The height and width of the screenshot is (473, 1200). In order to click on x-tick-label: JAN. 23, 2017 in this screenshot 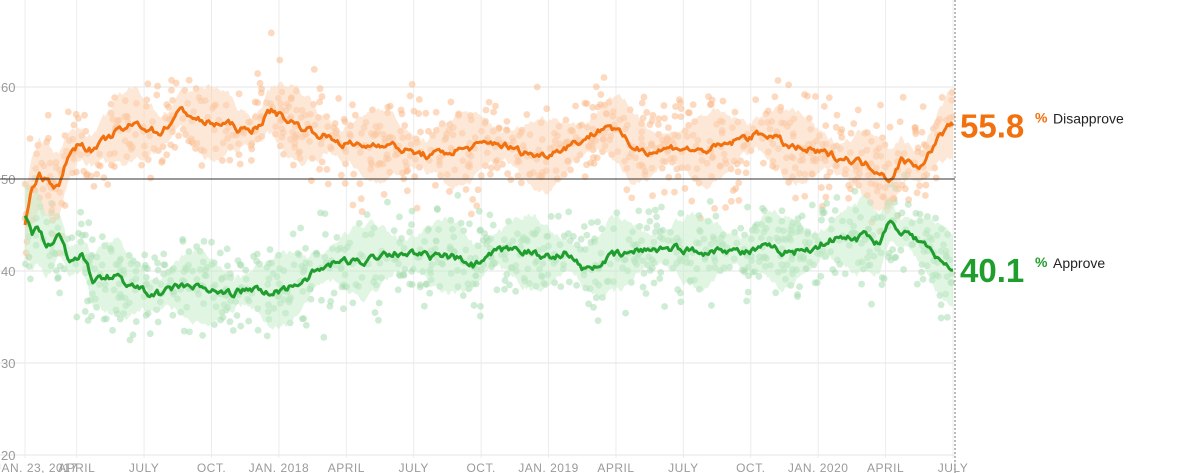, I will do `click(39, 467)`.